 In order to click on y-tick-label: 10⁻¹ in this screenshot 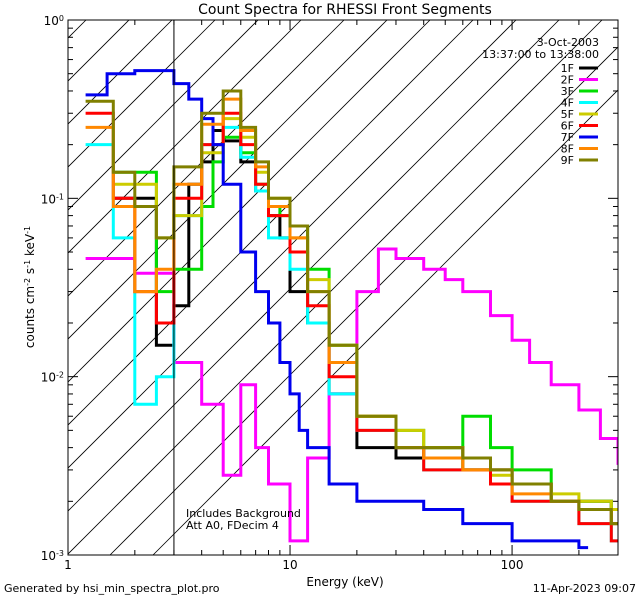, I will do `click(52, 199)`.